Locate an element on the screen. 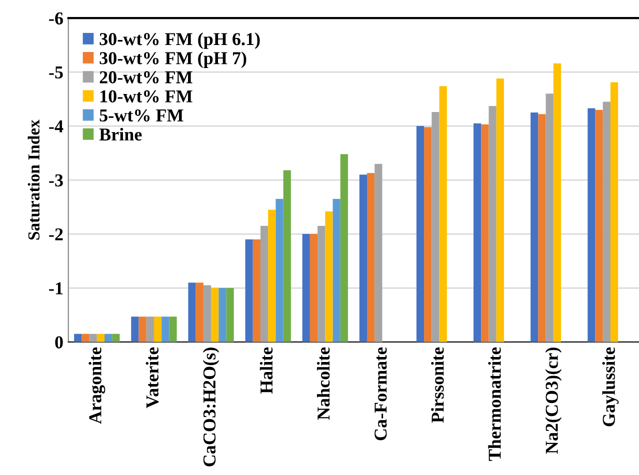 The image size is (639, 475). x-tick-label: Nahcolite is located at coordinates (323, 383).